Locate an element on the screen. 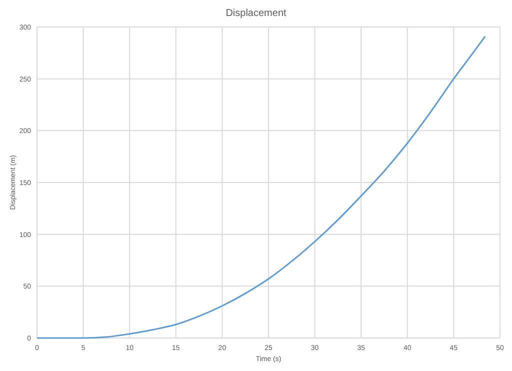 The width and height of the screenshot is (512, 371). chart-title: Displacement is located at coordinates (256, 13).